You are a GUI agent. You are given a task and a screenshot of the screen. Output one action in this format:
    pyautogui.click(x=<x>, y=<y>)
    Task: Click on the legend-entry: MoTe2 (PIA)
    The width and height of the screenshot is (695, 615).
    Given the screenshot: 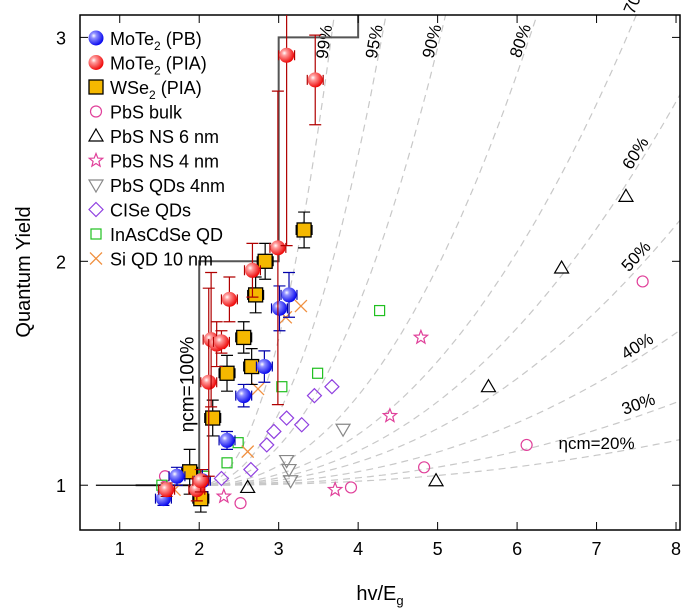 What is the action you would take?
    pyautogui.click(x=158, y=66)
    